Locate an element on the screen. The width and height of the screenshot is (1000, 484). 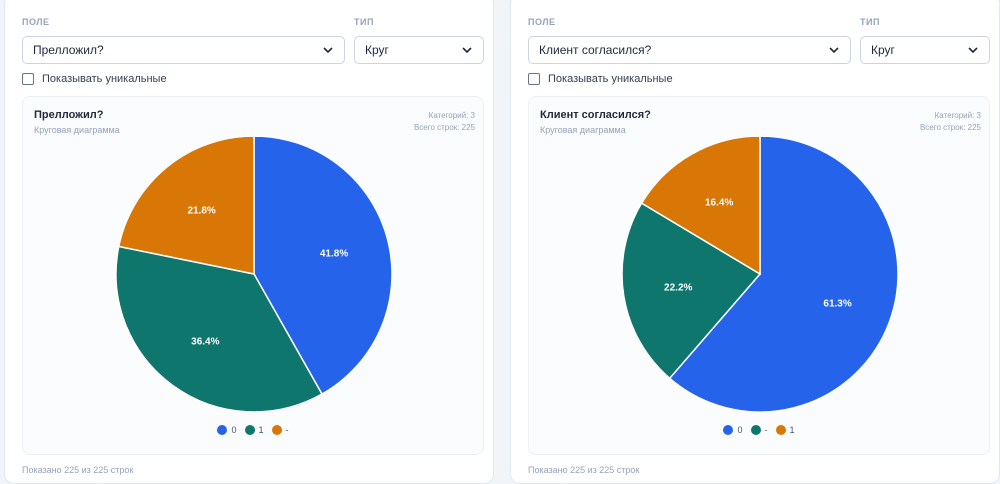
chart-title: Прелложил? is located at coordinates (69, 115).